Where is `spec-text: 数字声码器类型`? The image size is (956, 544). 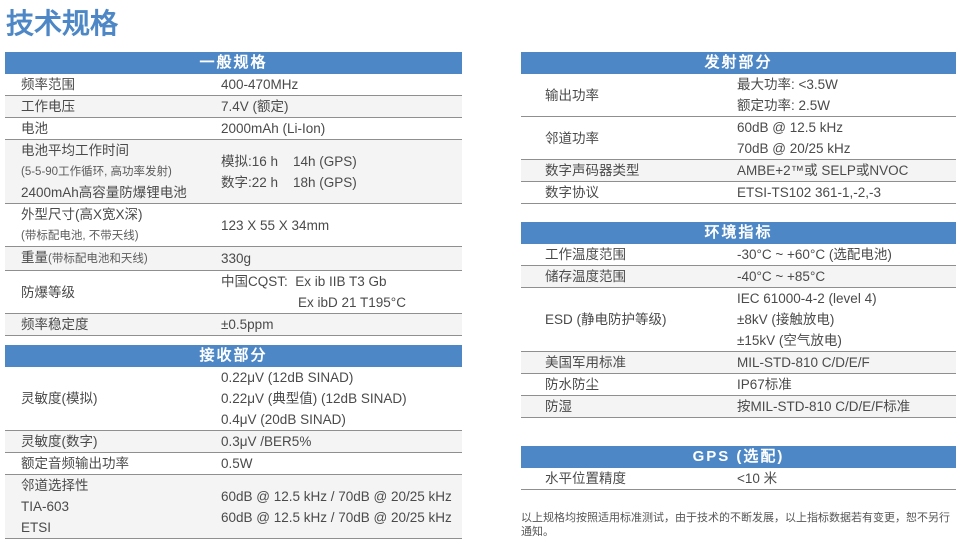 spec-text: 数字声码器类型 is located at coordinates (592, 170).